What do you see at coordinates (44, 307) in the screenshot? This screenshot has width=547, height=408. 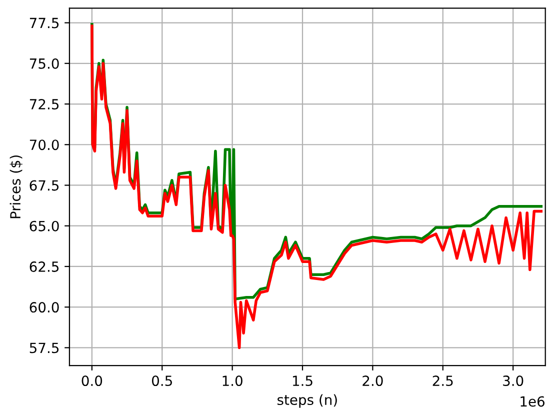 I see `y-tick-label: 60.0` at bounding box center [44, 307].